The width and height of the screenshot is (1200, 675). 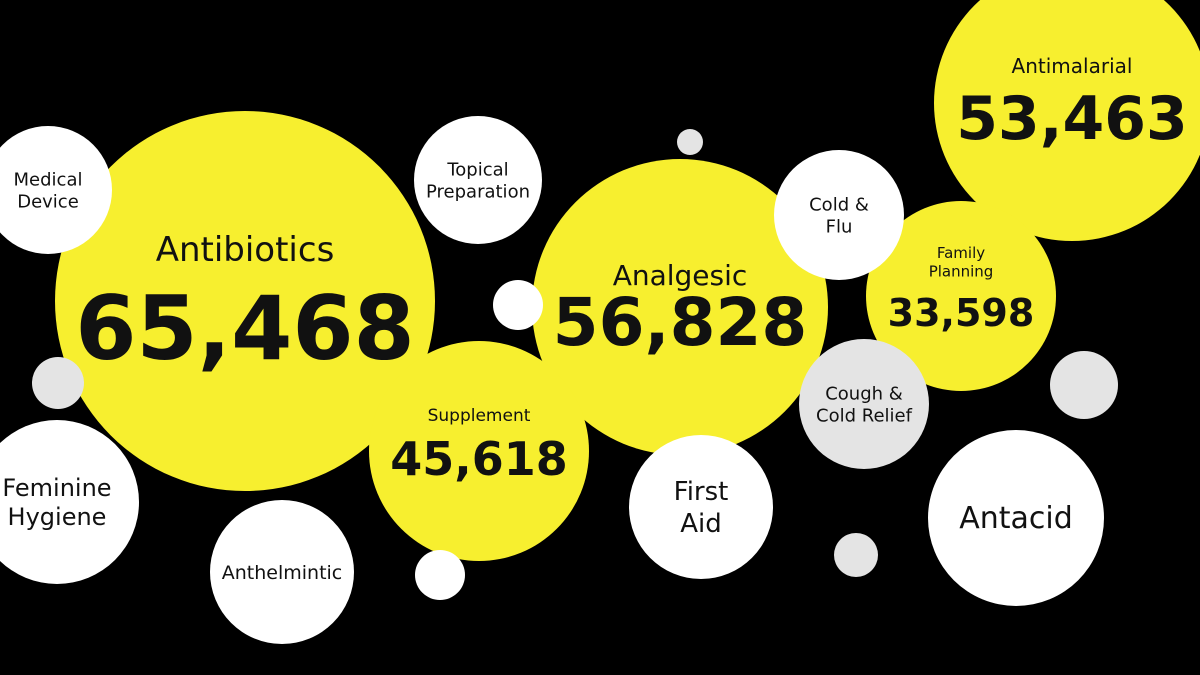 What do you see at coordinates (56, 502) in the screenshot?
I see `bubble-label-feminine-hygiene: Feminine Hygiene` at bounding box center [56, 502].